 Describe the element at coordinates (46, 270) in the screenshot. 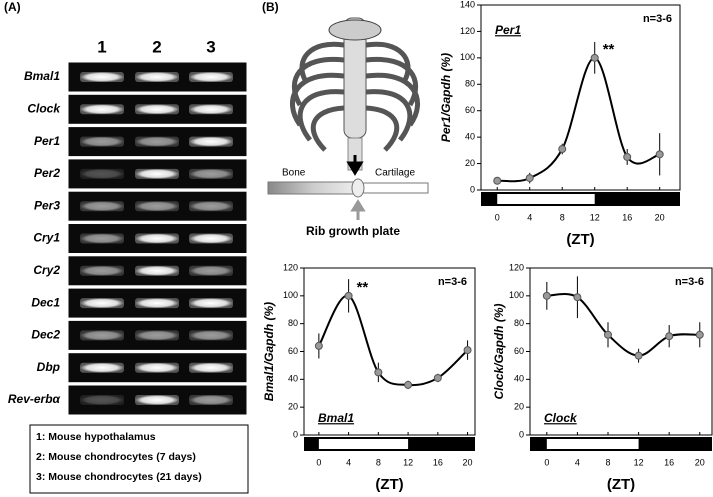

I see `gene-label: Cry2` at that location.